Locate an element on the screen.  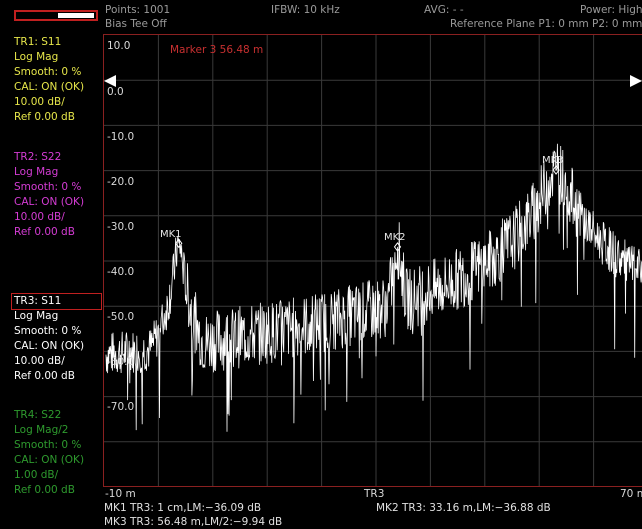
y-tick-label: 0.0 is located at coordinates (115, 92).